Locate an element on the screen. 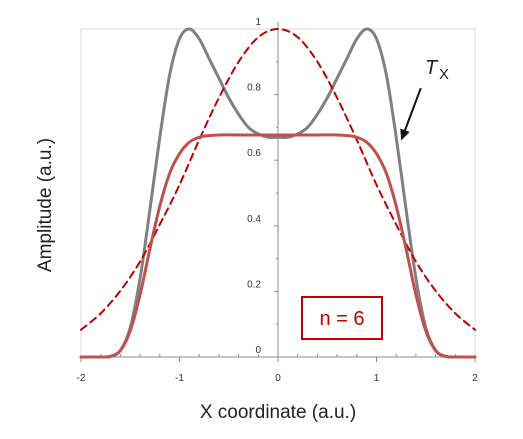 The height and width of the screenshot is (439, 523). y-tick-label-1: 0.2 is located at coordinates (254, 284).